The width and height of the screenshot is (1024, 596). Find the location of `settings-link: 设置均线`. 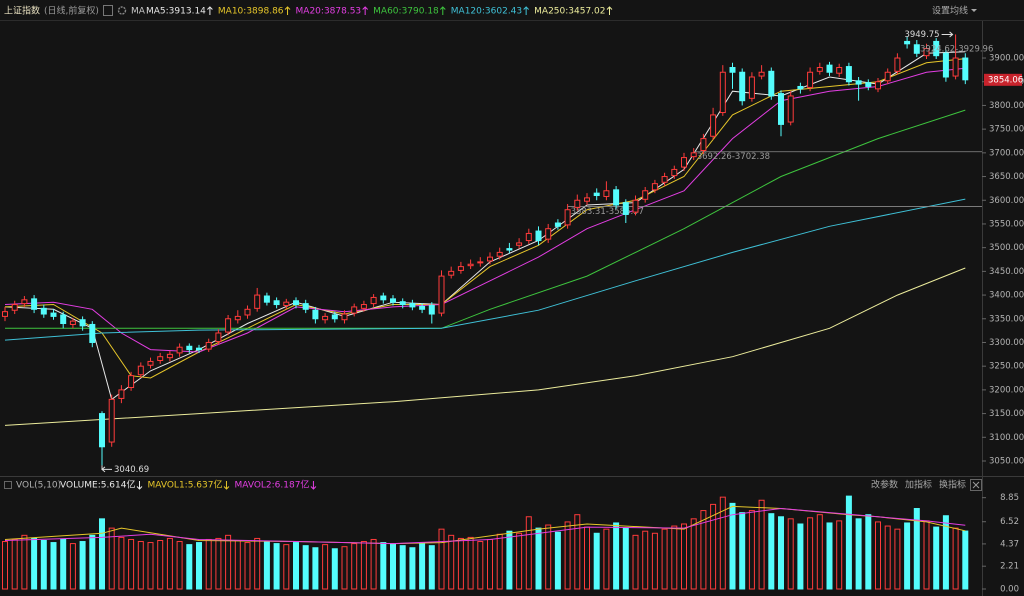

settings-link: 设置均线 is located at coordinates (950, 11).